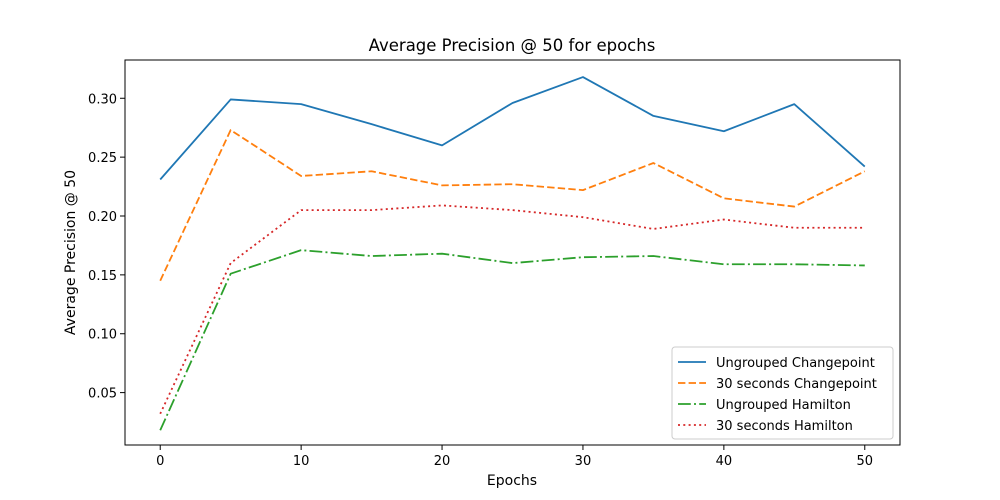 Image resolution: width=1000 pixels, height=500 pixels. I want to click on y-tick-label: 0.25, so click(102, 158).